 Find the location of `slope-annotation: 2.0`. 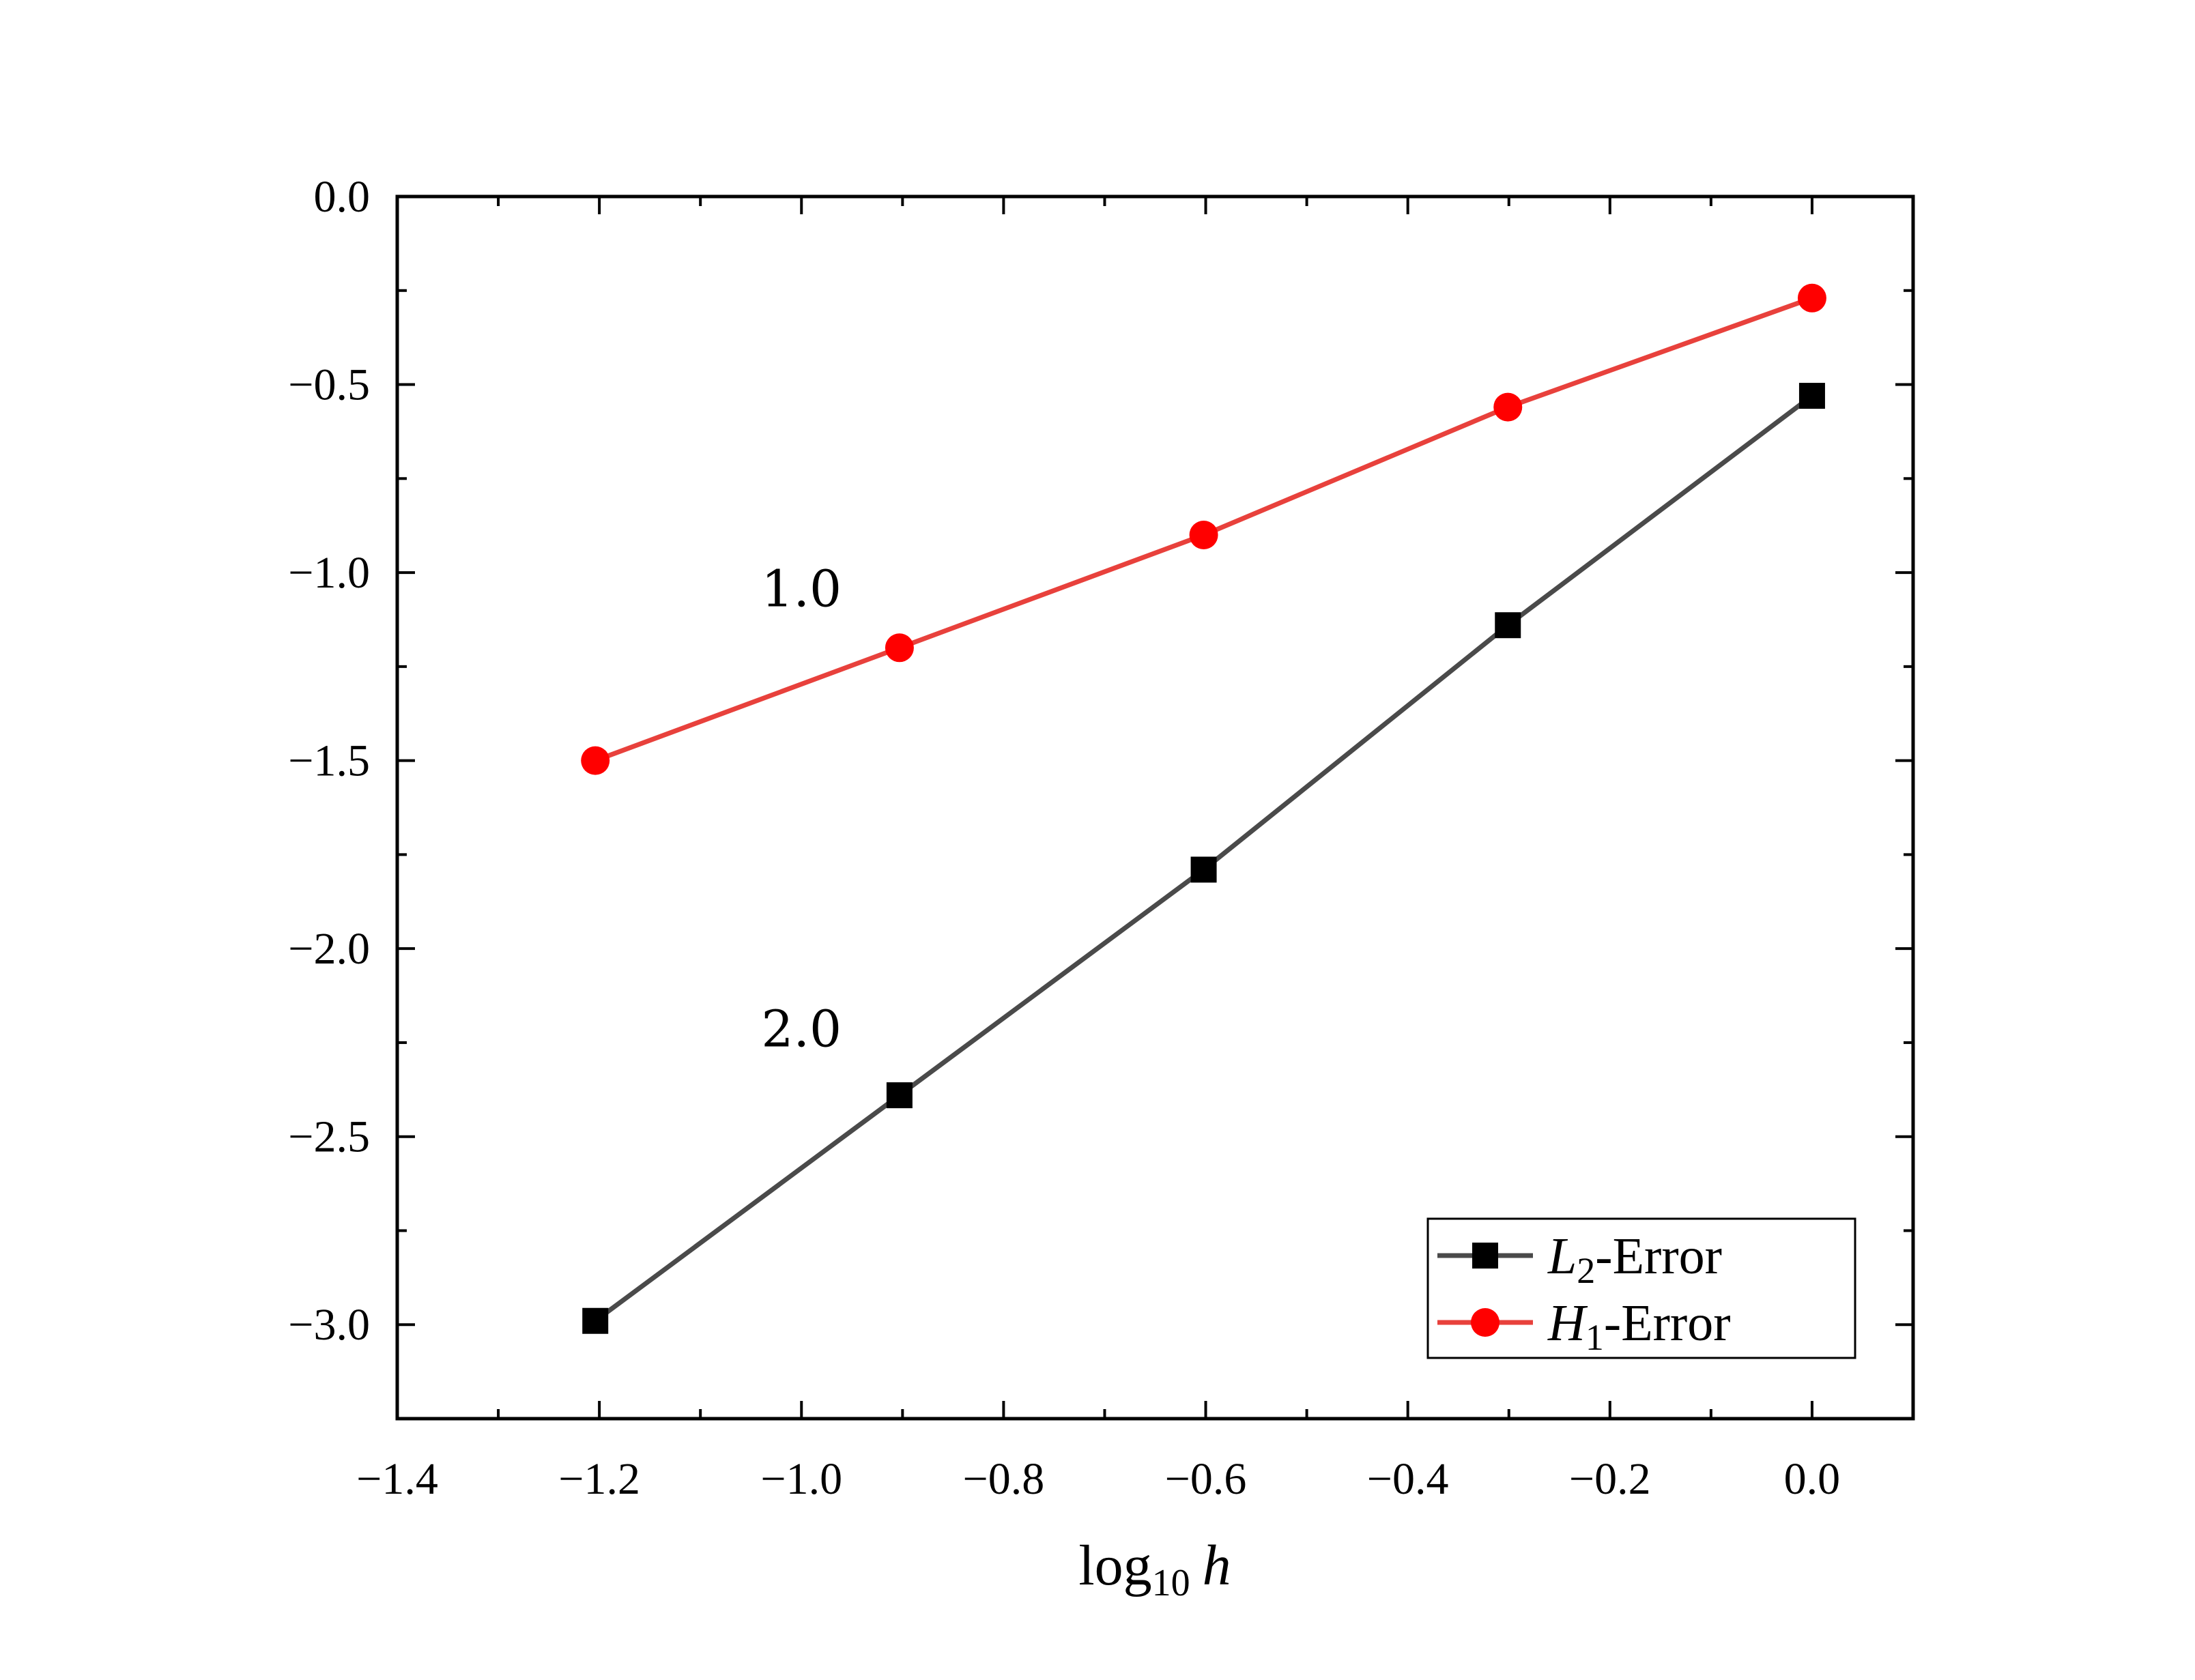

slope-annotation: 2.0 is located at coordinates (802, 1029).